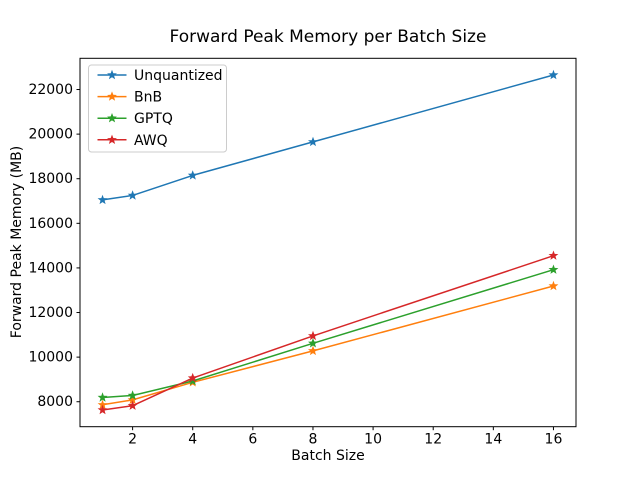 The image size is (640, 480). I want to click on y-tick-label: 8000, so click(55, 402).